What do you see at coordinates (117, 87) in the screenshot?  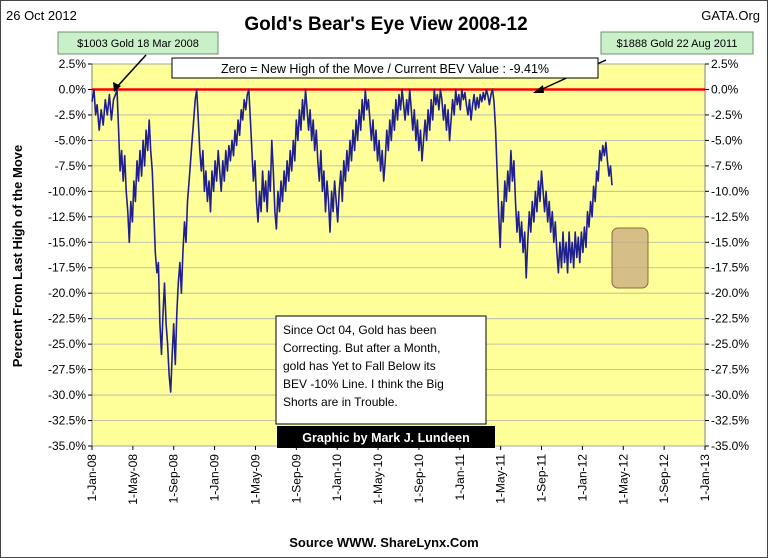 I see `arrow-head-2008` at bounding box center [117, 87].